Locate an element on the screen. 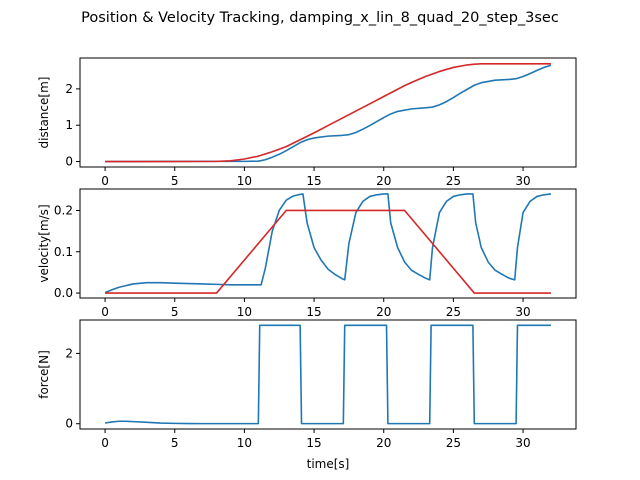 The width and height of the screenshot is (640, 480). velocity-series-red-line is located at coordinates (328, 251).